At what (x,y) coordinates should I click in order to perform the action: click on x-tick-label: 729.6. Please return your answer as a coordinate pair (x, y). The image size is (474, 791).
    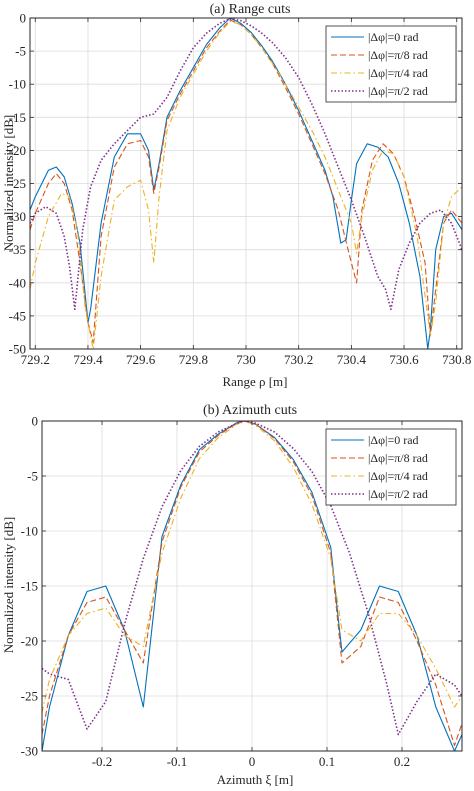
    Looking at the image, I should click on (141, 359).